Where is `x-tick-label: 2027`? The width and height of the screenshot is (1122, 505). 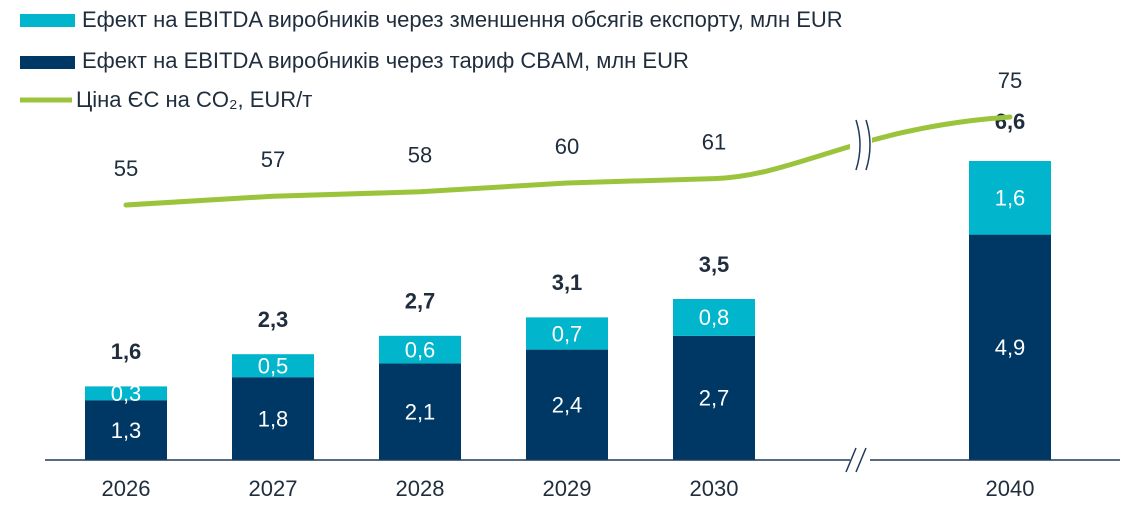 x-tick-label: 2027 is located at coordinates (273, 488).